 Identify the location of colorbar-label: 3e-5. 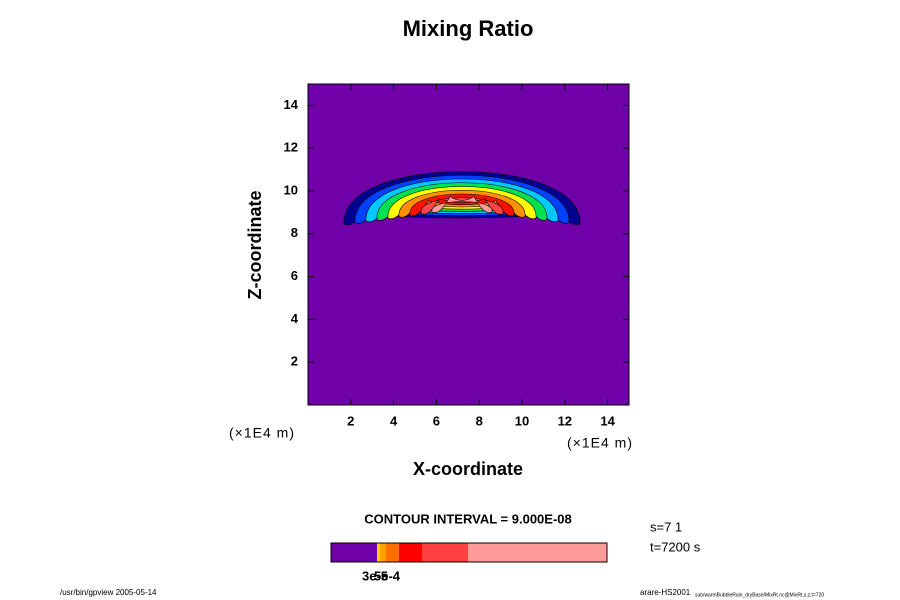
(375, 575).